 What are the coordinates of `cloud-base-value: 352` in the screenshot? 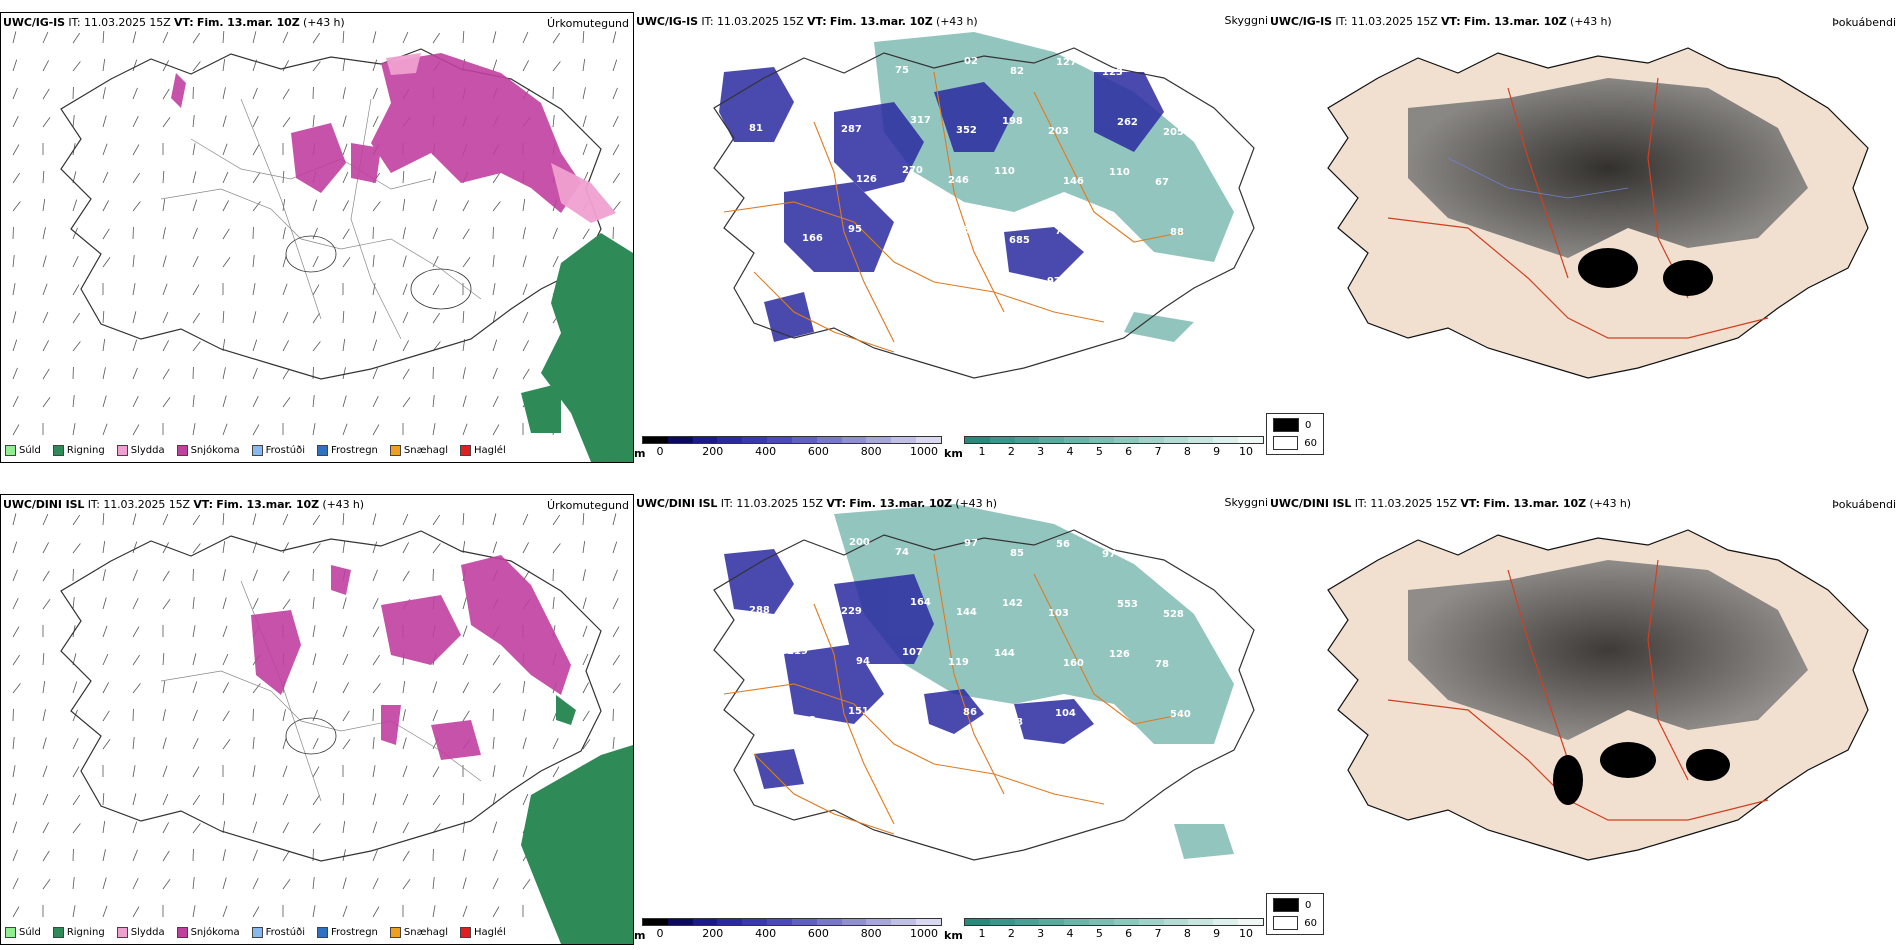 It's located at (966, 130).